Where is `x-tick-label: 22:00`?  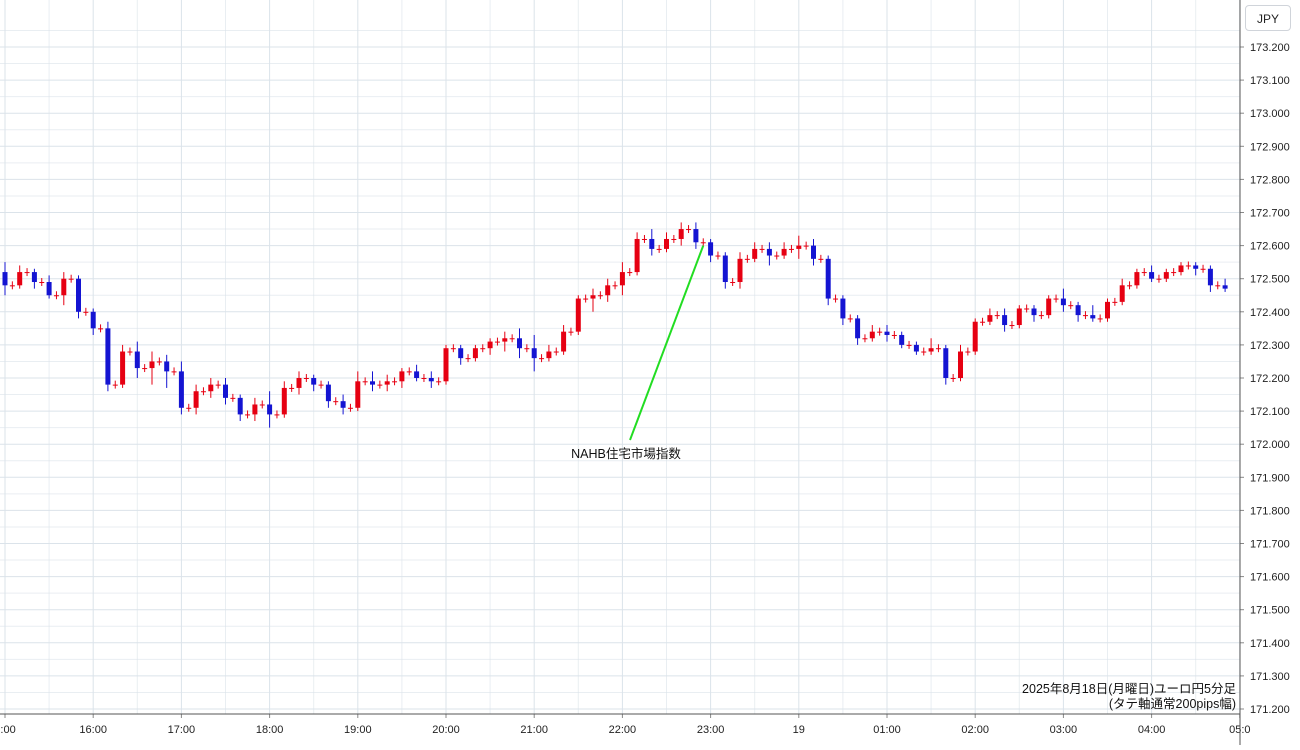
x-tick-label: 22:00 is located at coordinates (623, 730).